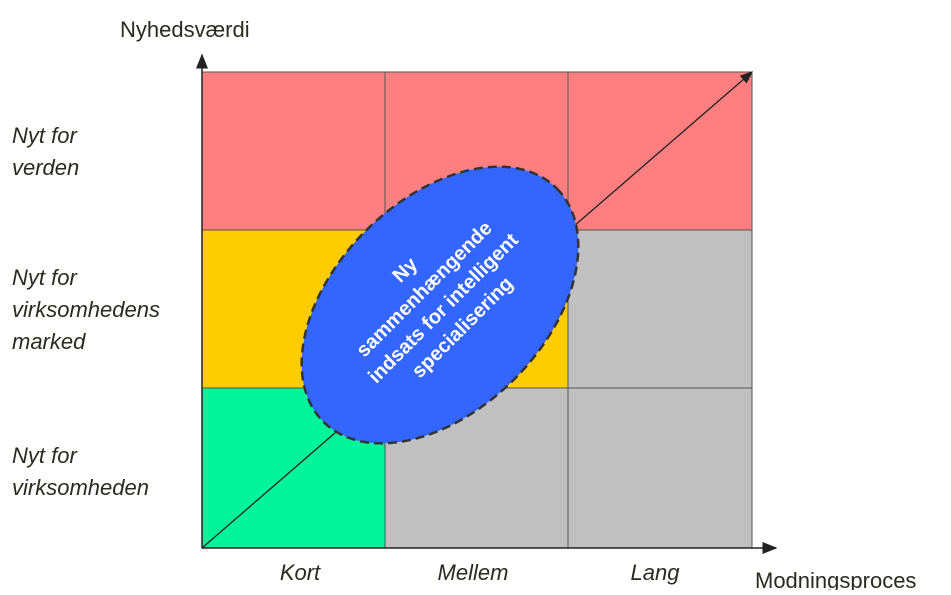 The image size is (951, 595). What do you see at coordinates (835, 579) in the screenshot?
I see `x-axis-label: Modningsproces` at bounding box center [835, 579].